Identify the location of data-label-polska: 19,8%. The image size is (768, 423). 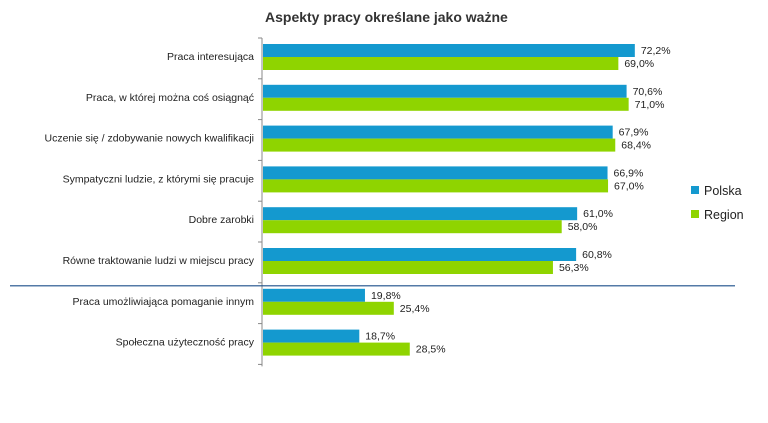
(386, 296).